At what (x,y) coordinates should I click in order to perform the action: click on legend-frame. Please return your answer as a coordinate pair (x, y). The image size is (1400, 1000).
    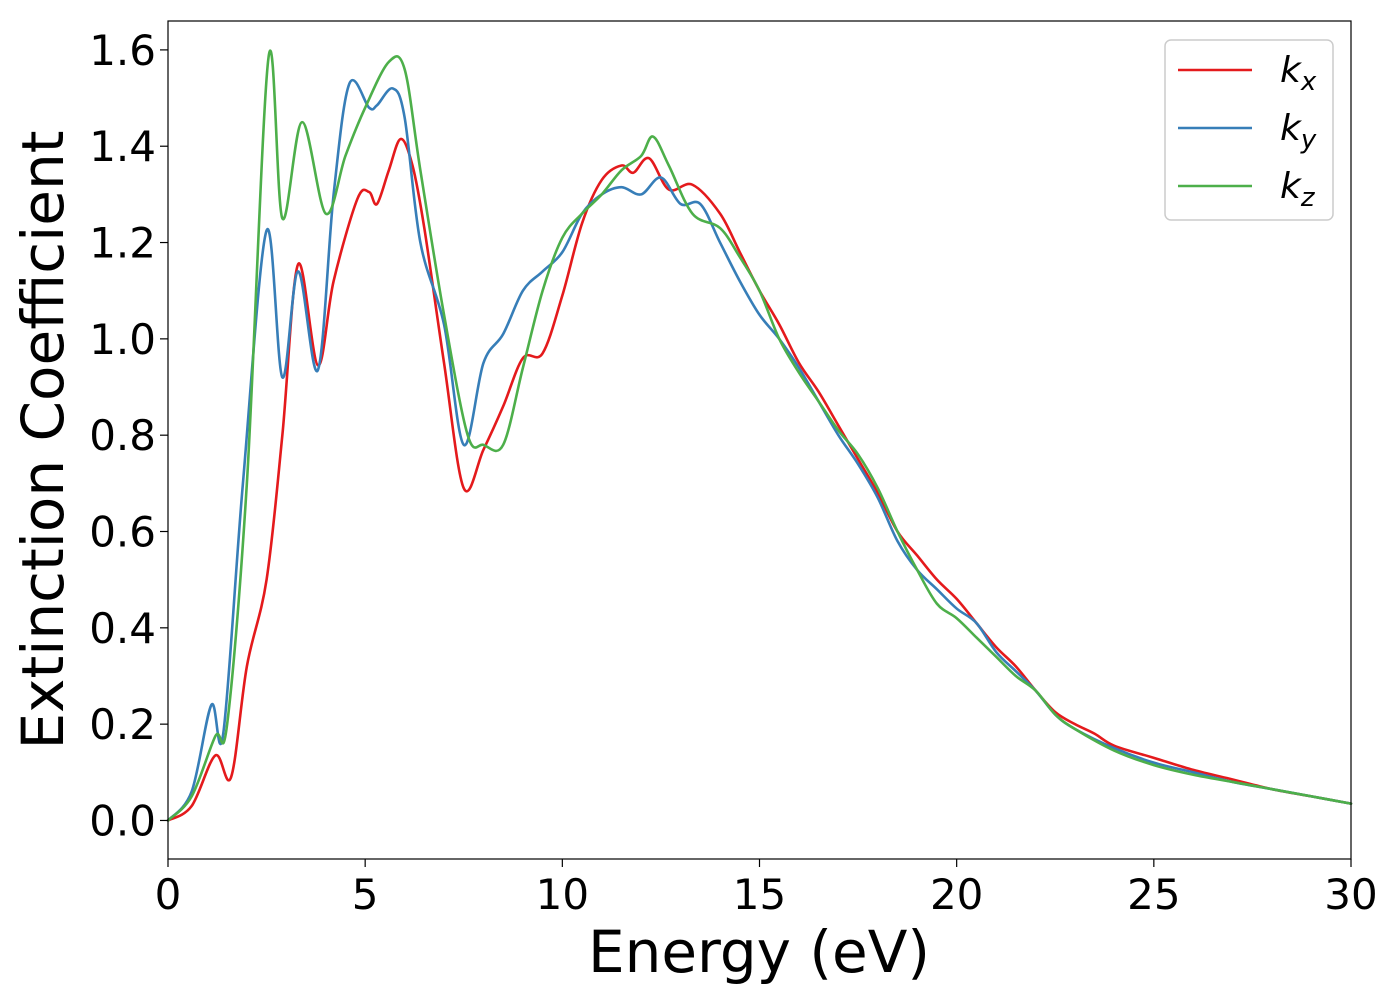
    Looking at the image, I should click on (1249, 130).